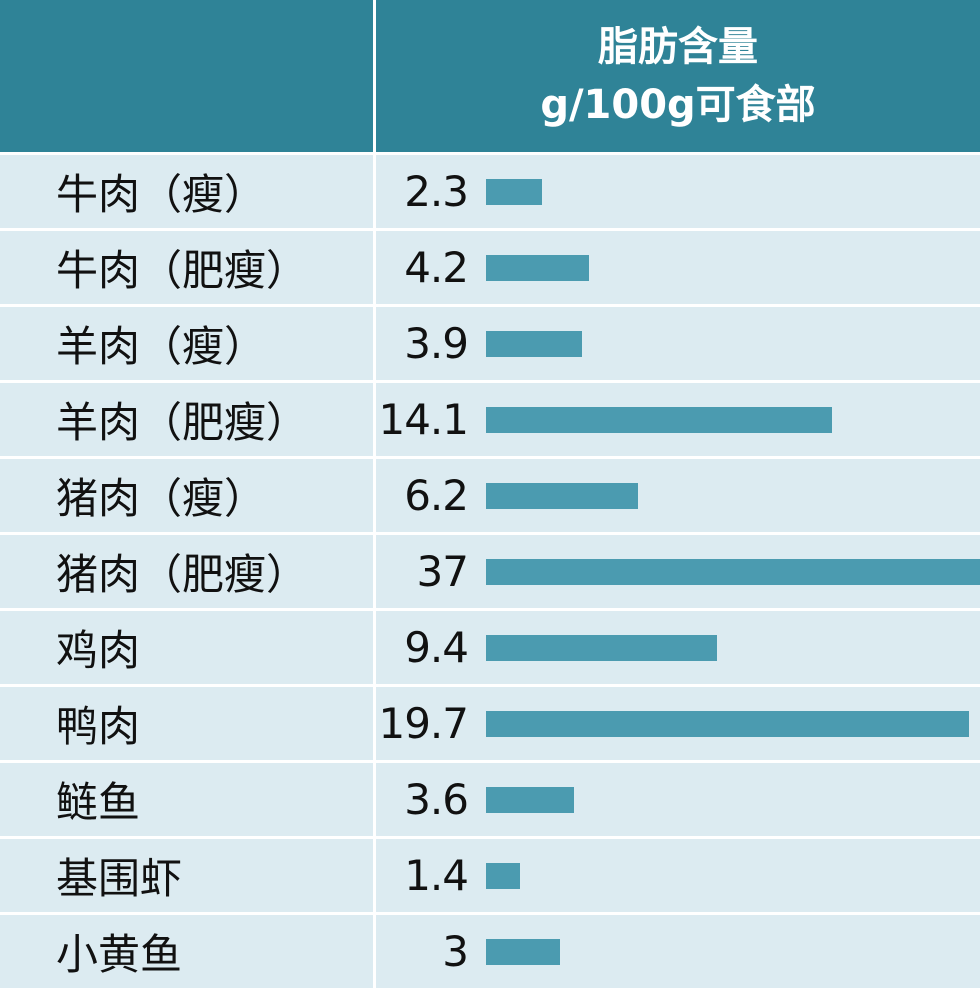 Image resolution: width=980 pixels, height=992 pixels. Describe the element at coordinates (98, 726) in the screenshot. I see `food-name: 鸭肉` at that location.